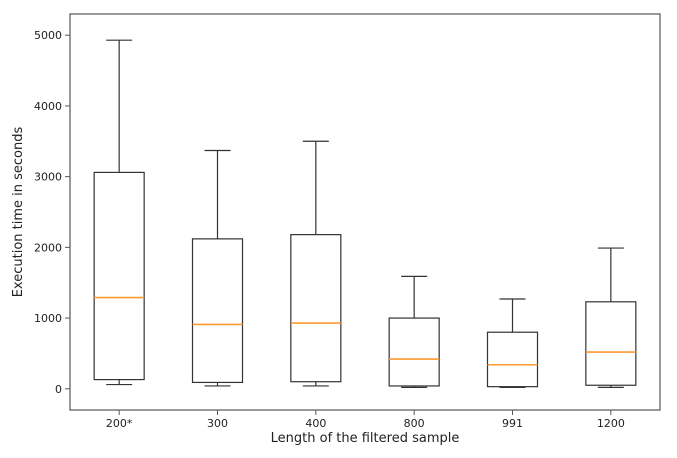 Image resolution: width=677 pixels, height=458 pixels. Describe the element at coordinates (512, 423) in the screenshot. I see `x-tick-label: 991` at that location.